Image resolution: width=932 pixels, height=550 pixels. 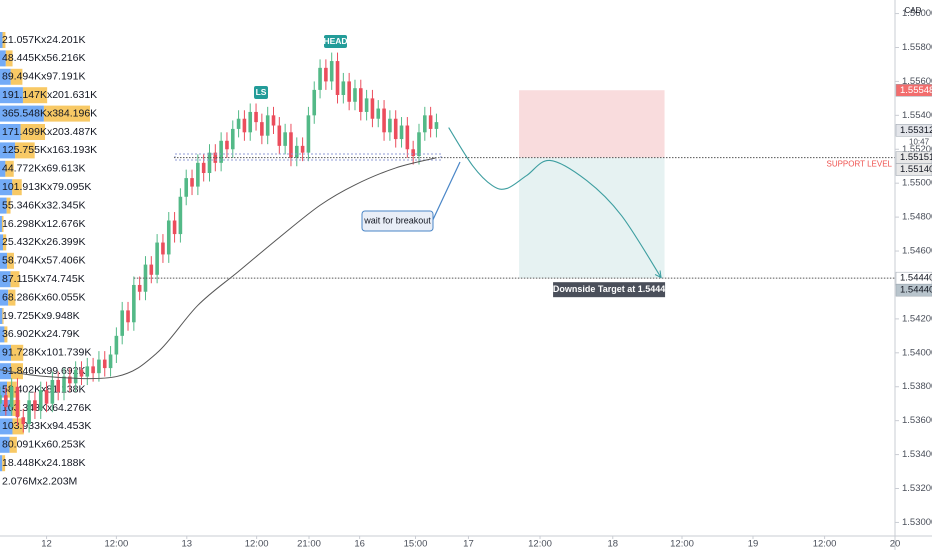 What do you see at coordinates (917, 13) in the screenshot?
I see `y-tick-label: 1.56000` at bounding box center [917, 13].